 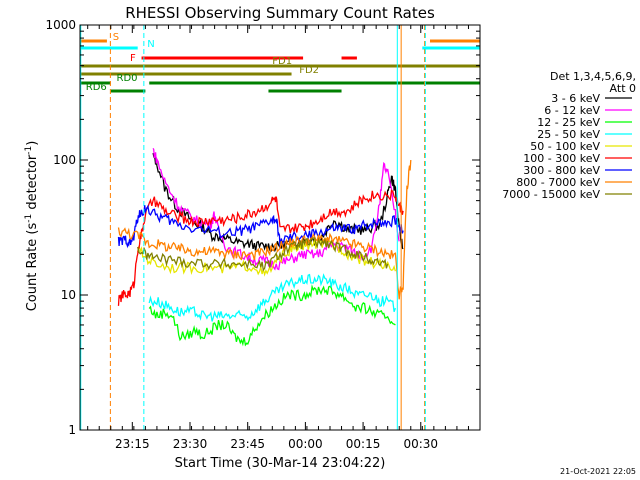 What do you see at coordinates (363, 444) in the screenshot?
I see `x-tick-label: 00:15` at bounding box center [363, 444].